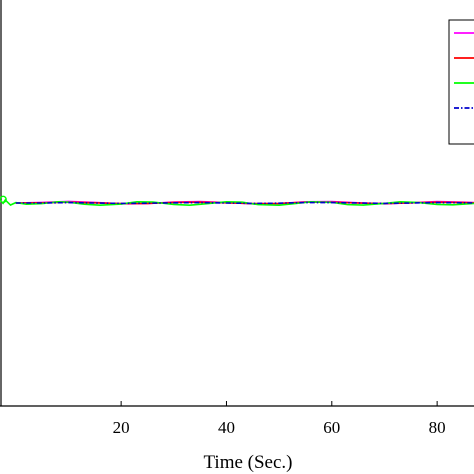 The height and width of the screenshot is (474, 474). What do you see at coordinates (247, 462) in the screenshot?
I see `x-axis-label: Time (Sec.)` at bounding box center [247, 462].